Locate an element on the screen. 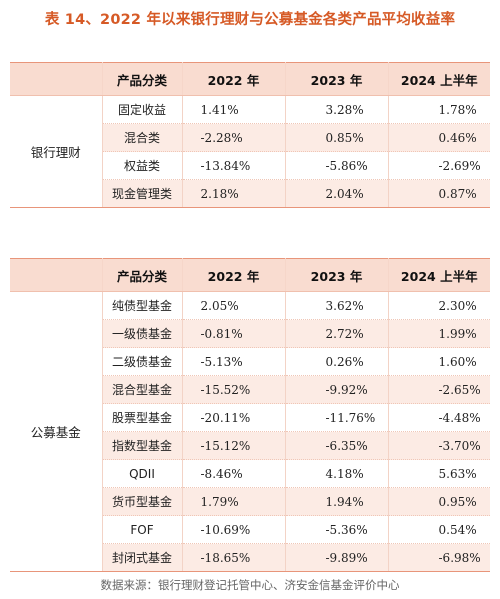 The width and height of the screenshot is (500, 599). value-2022: -5.13% is located at coordinates (234, 361).